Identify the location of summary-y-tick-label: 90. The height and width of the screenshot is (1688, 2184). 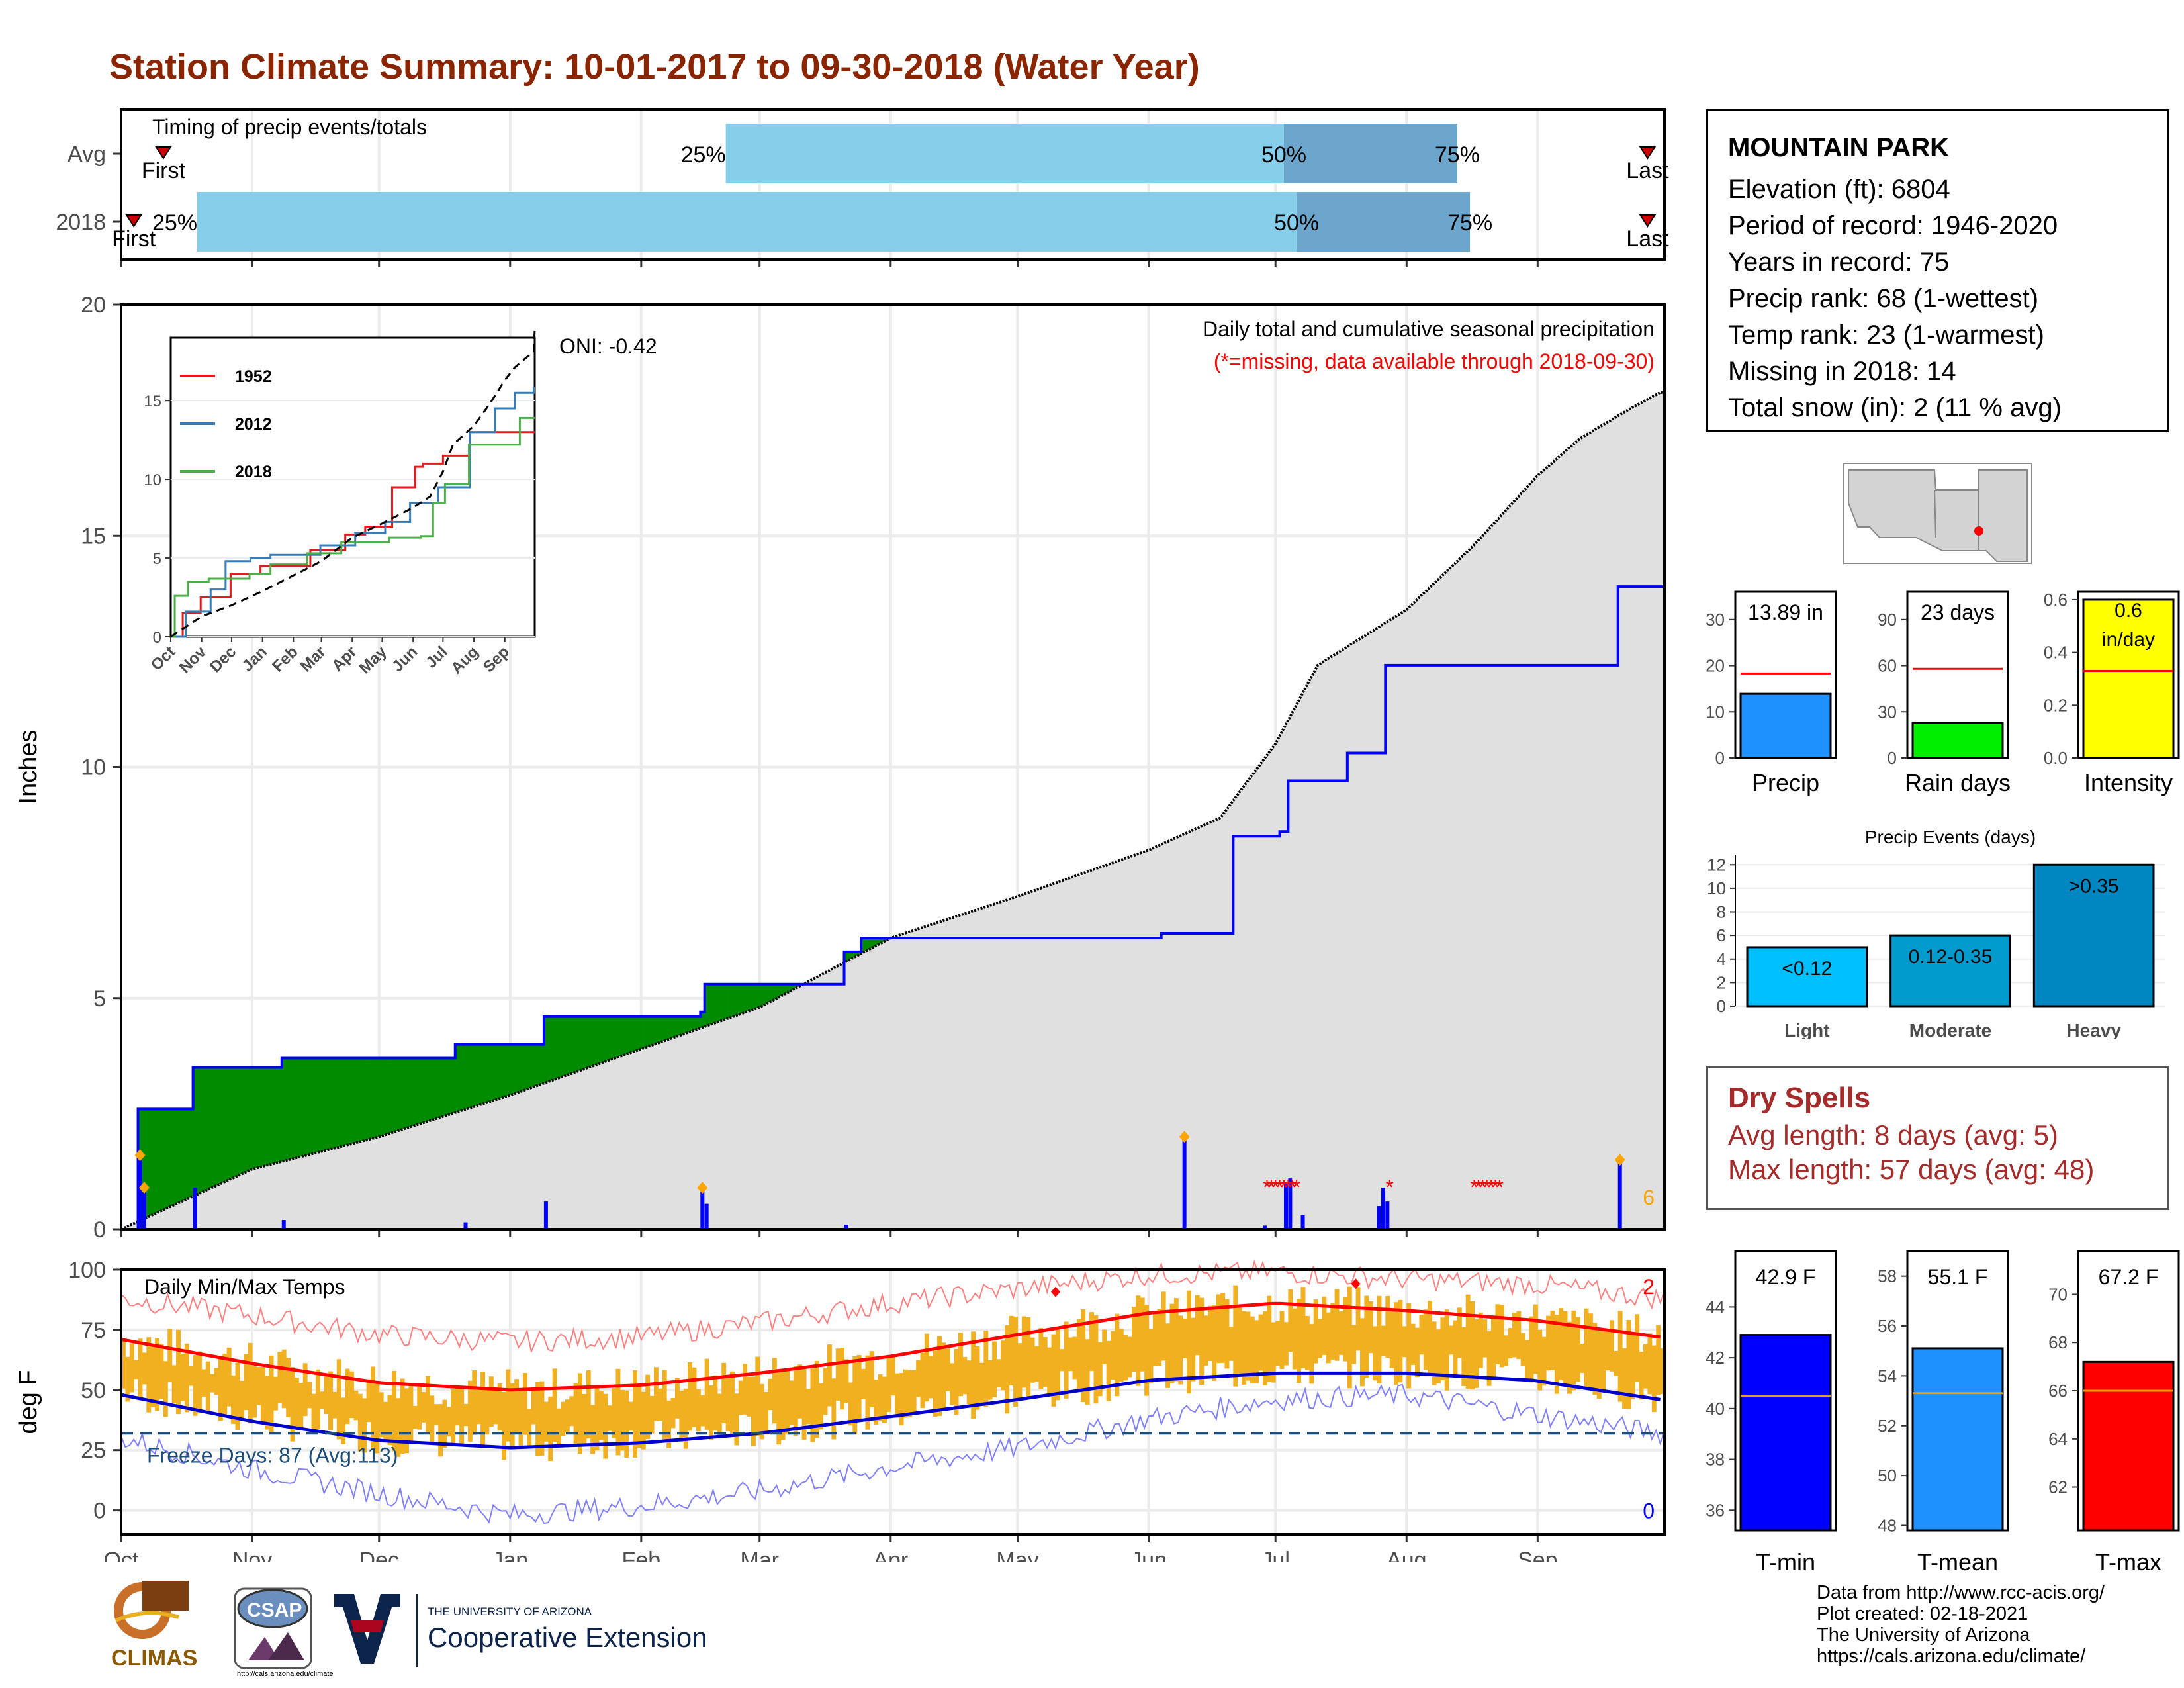
(1888, 620).